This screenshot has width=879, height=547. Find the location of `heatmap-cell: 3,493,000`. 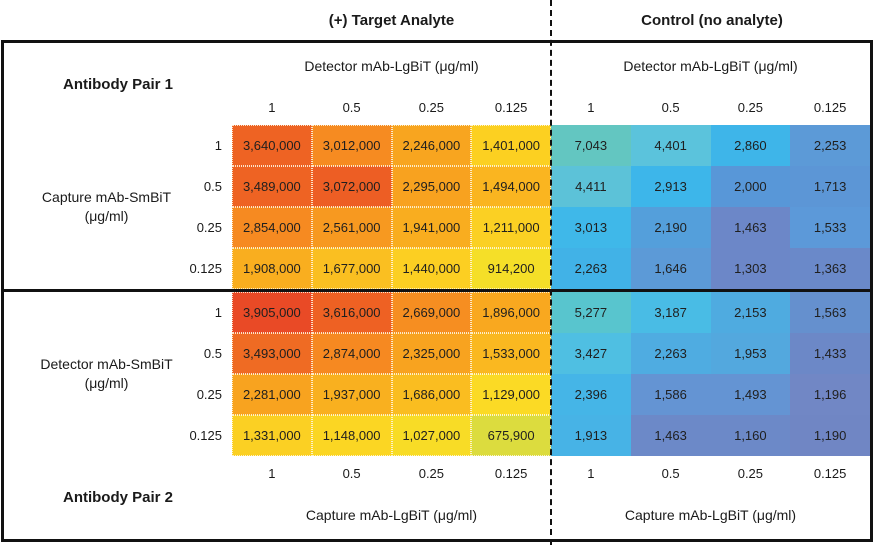

heatmap-cell: 3,493,000 is located at coordinates (272, 353).